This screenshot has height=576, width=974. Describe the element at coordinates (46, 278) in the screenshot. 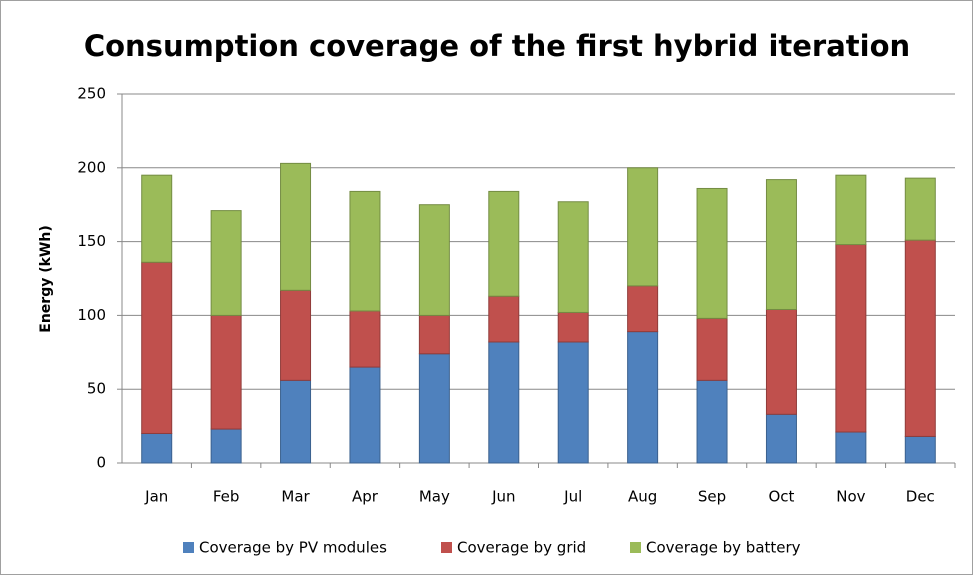

I see `y-axis-title: Energy (kWh)` at that location.